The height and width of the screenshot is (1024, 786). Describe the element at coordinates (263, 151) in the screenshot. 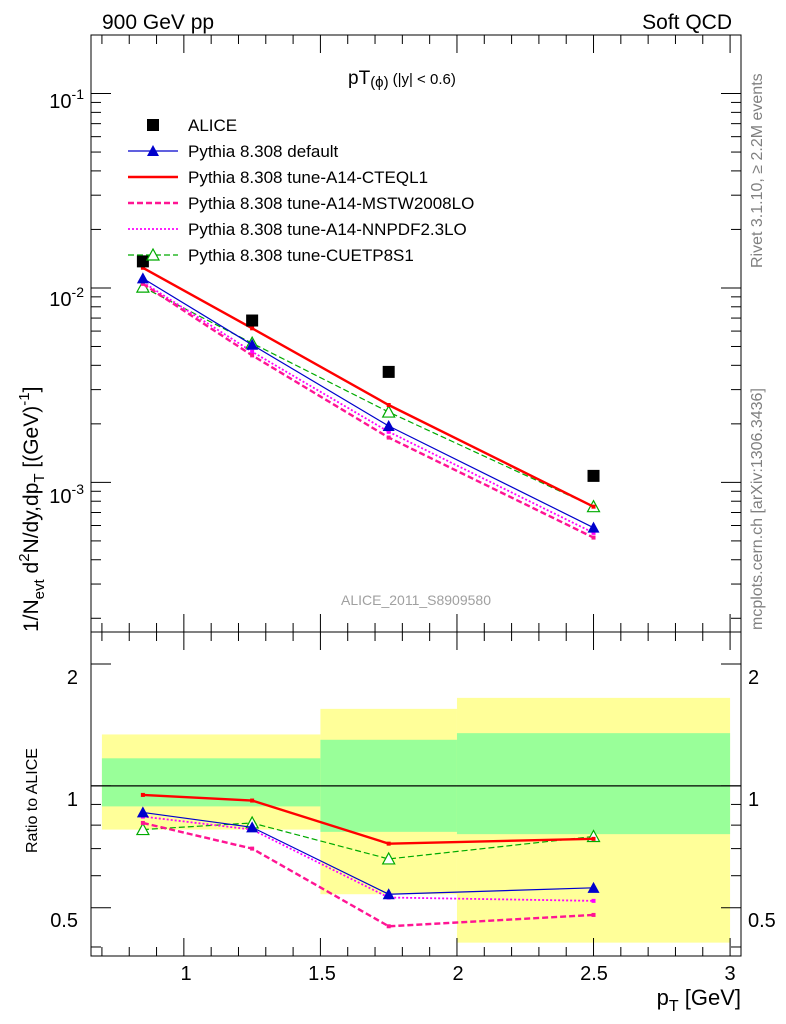

I see `legend-label-default: Pythia 8.308 default` at that location.